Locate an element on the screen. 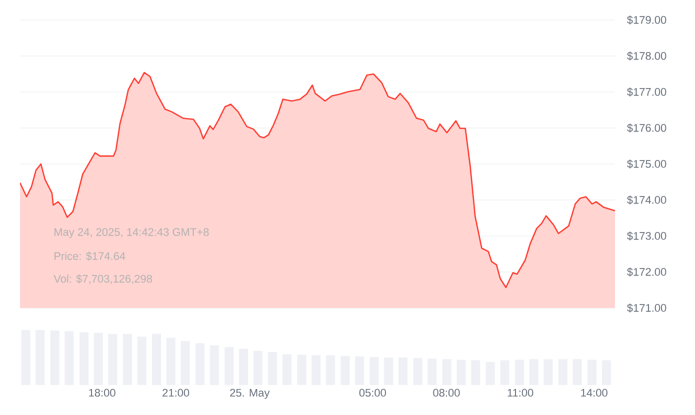 The width and height of the screenshot is (695, 415). y-tick-label: $178.00 is located at coordinates (646, 56).